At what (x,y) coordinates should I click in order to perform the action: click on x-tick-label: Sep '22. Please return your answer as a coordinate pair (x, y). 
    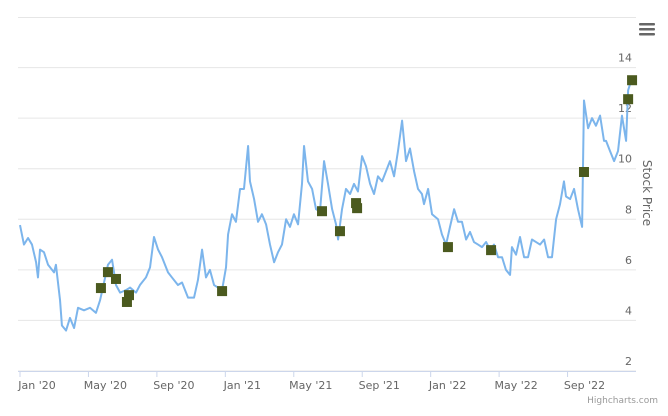
    Looking at the image, I should click on (584, 385).